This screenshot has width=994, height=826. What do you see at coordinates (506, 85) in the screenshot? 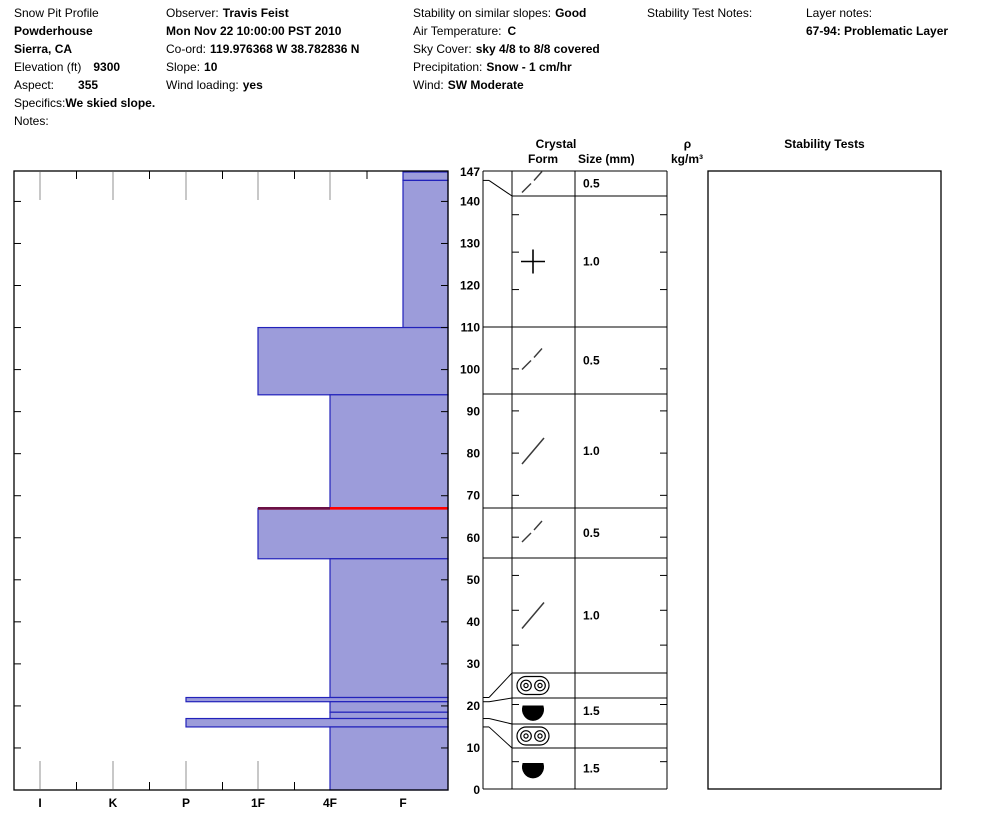
I see `header-field: Wind: SW Moderate` at bounding box center [506, 85].